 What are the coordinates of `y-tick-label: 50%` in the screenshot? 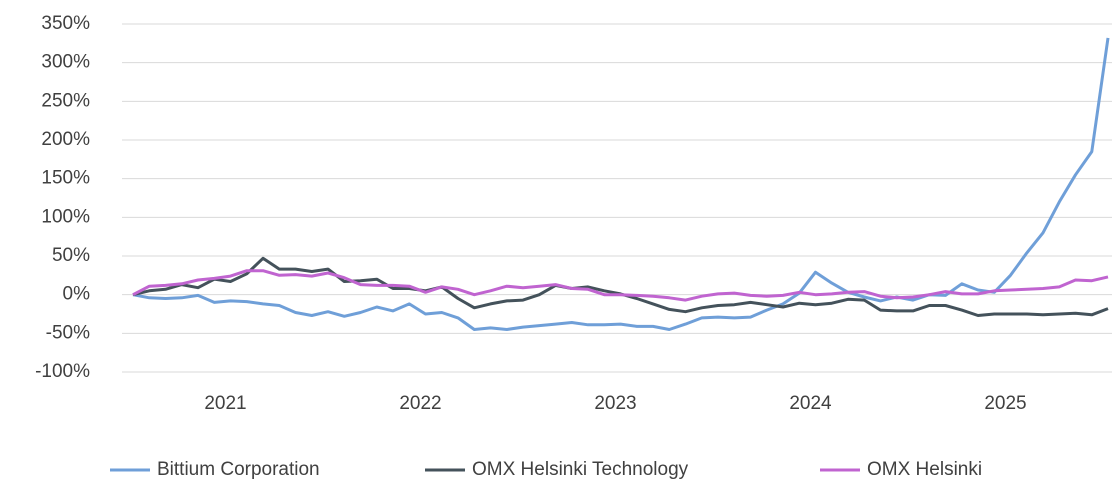 It's located at (71, 255).